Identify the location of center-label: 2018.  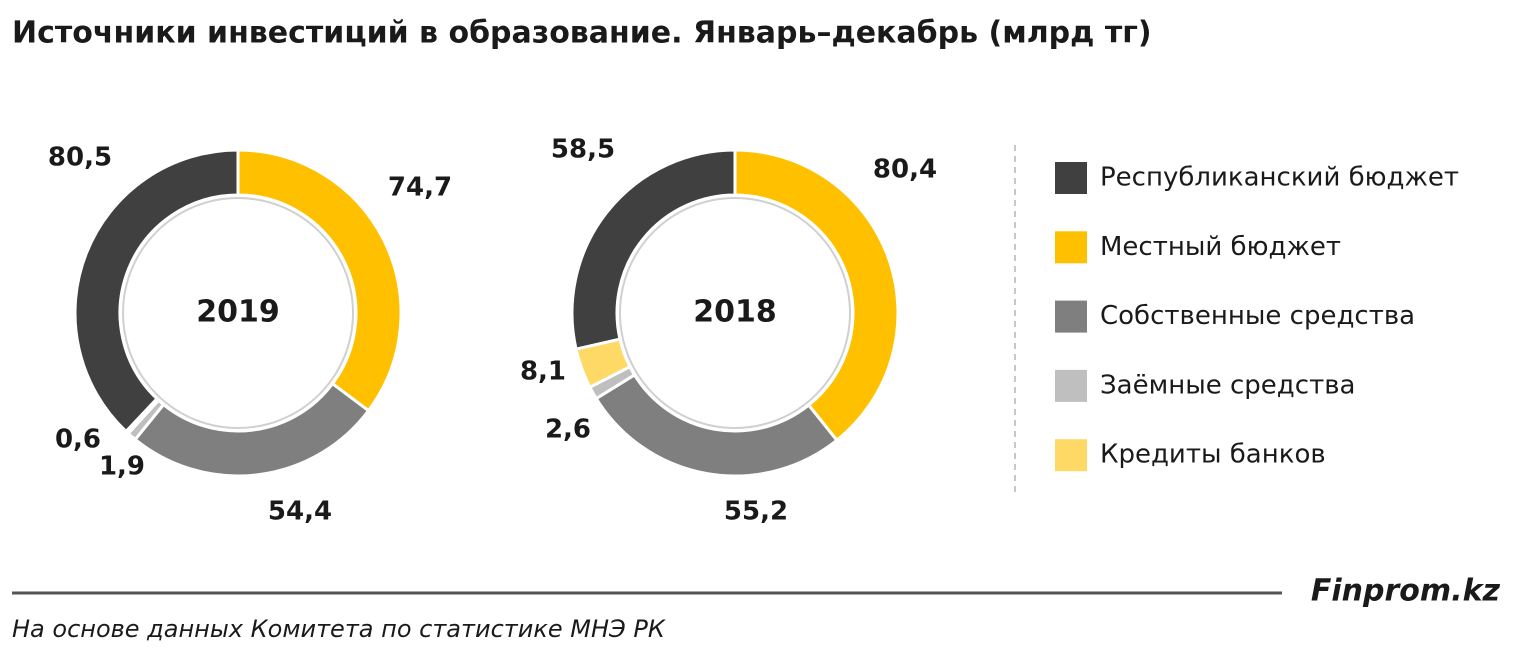
(735, 312).